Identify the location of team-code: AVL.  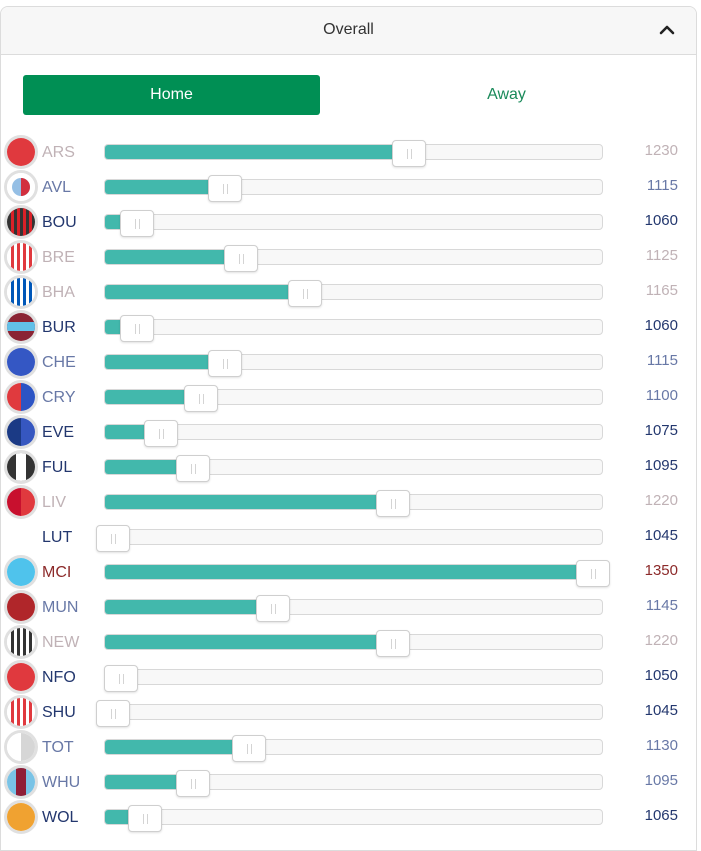
(57, 187).